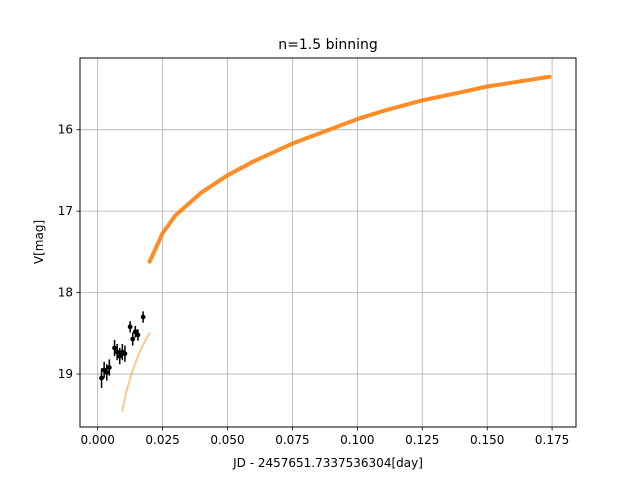 This screenshot has height=480, width=640. Describe the element at coordinates (422, 440) in the screenshot. I see `x-tick-label: 0.125` at that location.